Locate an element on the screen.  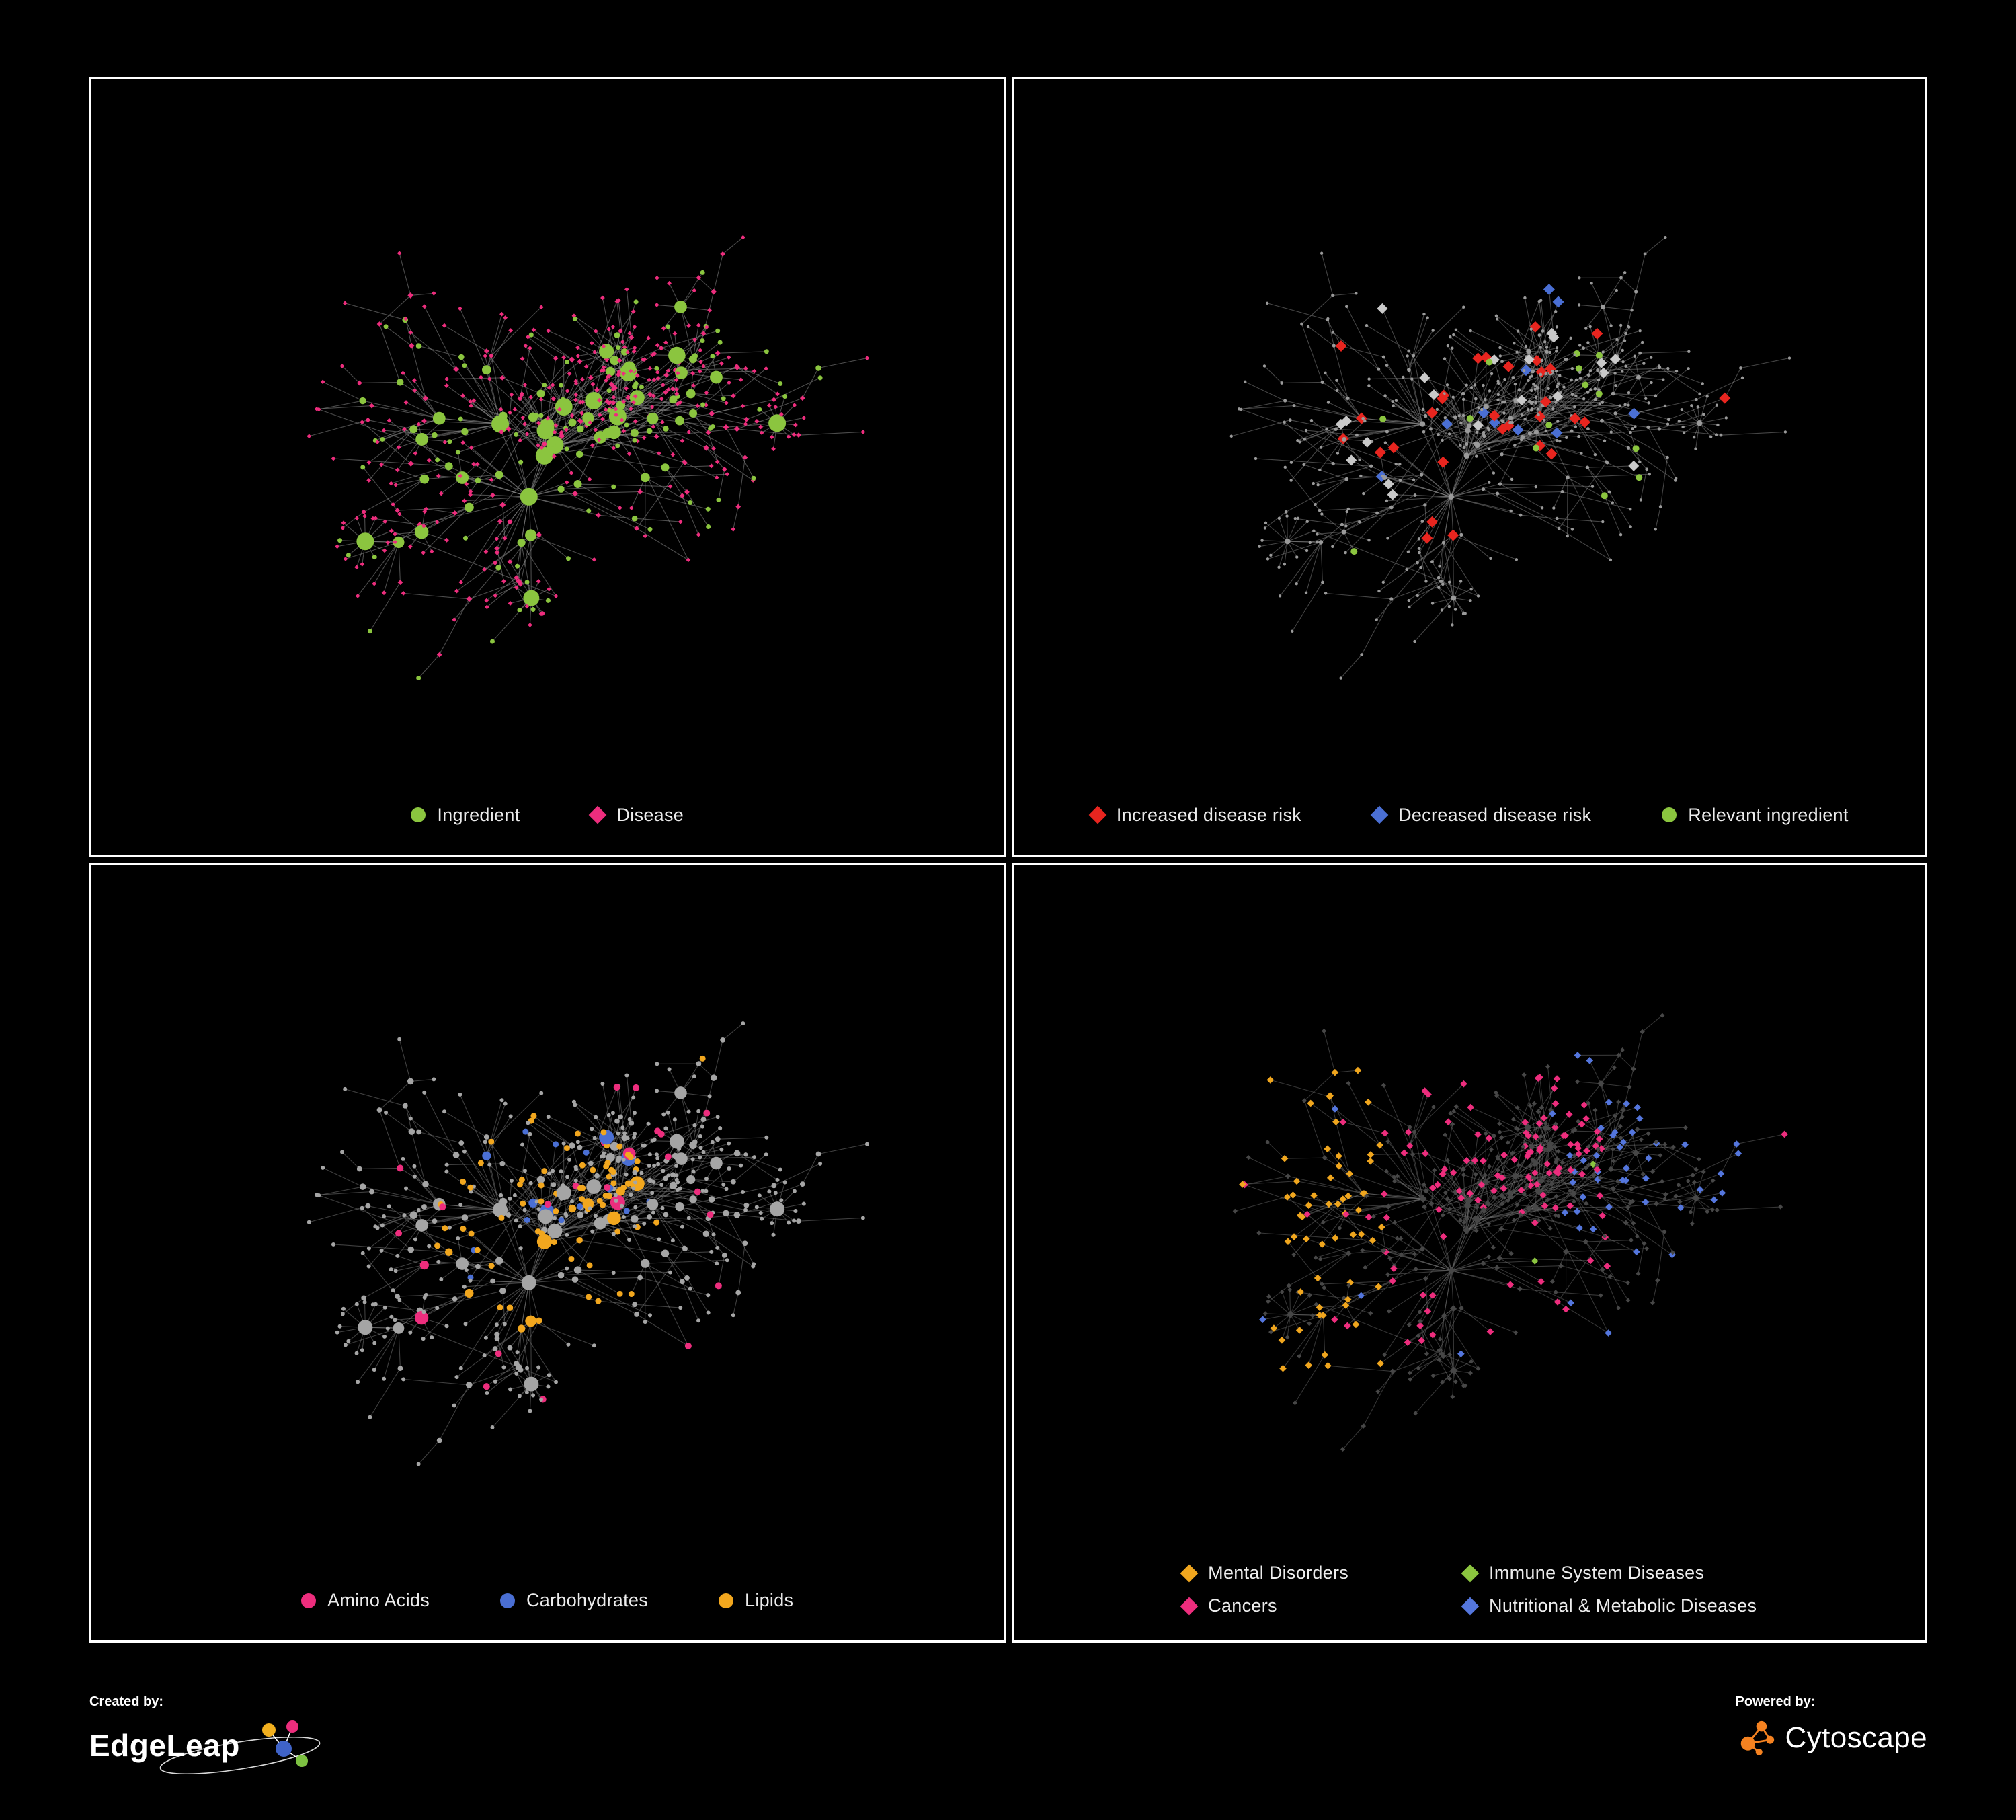
cytoscape-network-icon is located at coordinates (1757, 1738).